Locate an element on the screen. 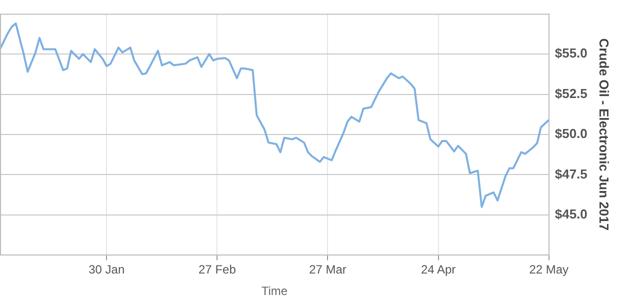 The height and width of the screenshot is (305, 619). y-tick-label: $52.5 is located at coordinates (571, 93).